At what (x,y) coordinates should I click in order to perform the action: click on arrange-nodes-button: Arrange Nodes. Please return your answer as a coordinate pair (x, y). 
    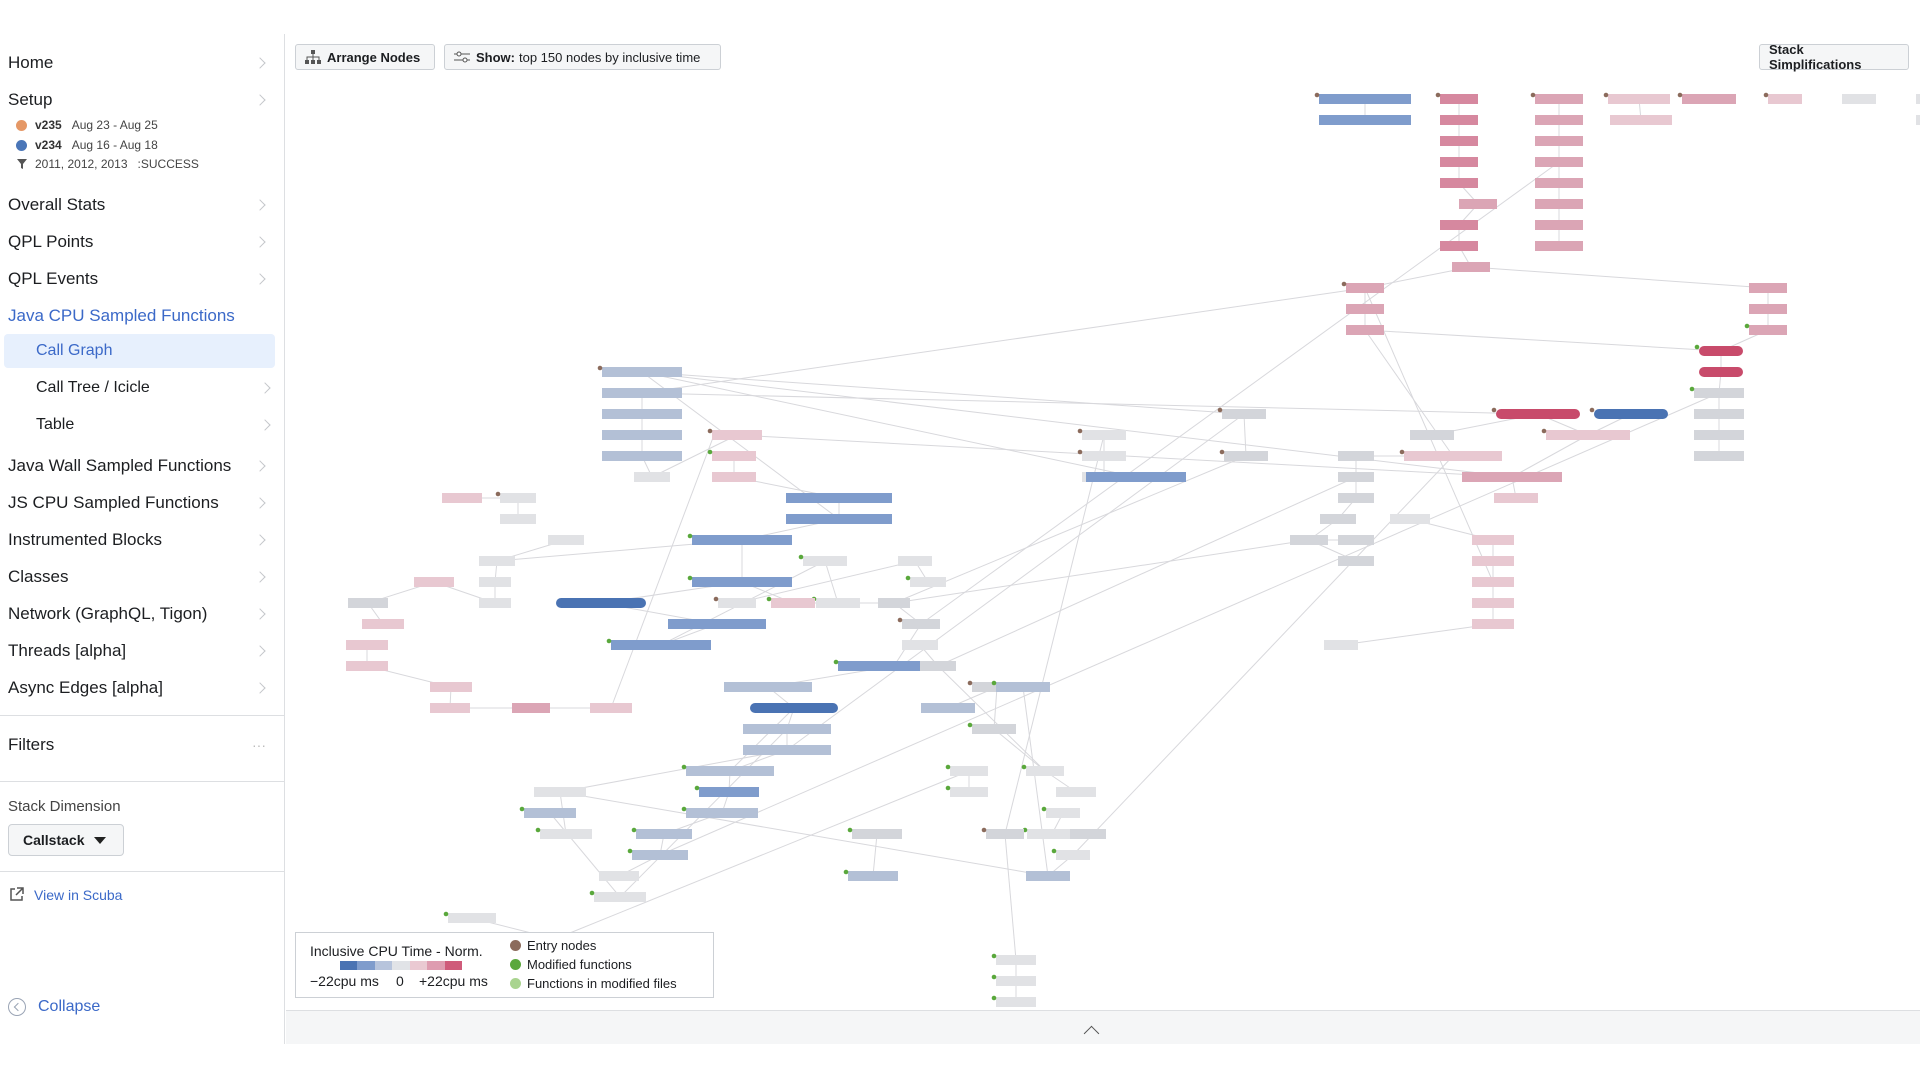
    Looking at the image, I should click on (365, 57).